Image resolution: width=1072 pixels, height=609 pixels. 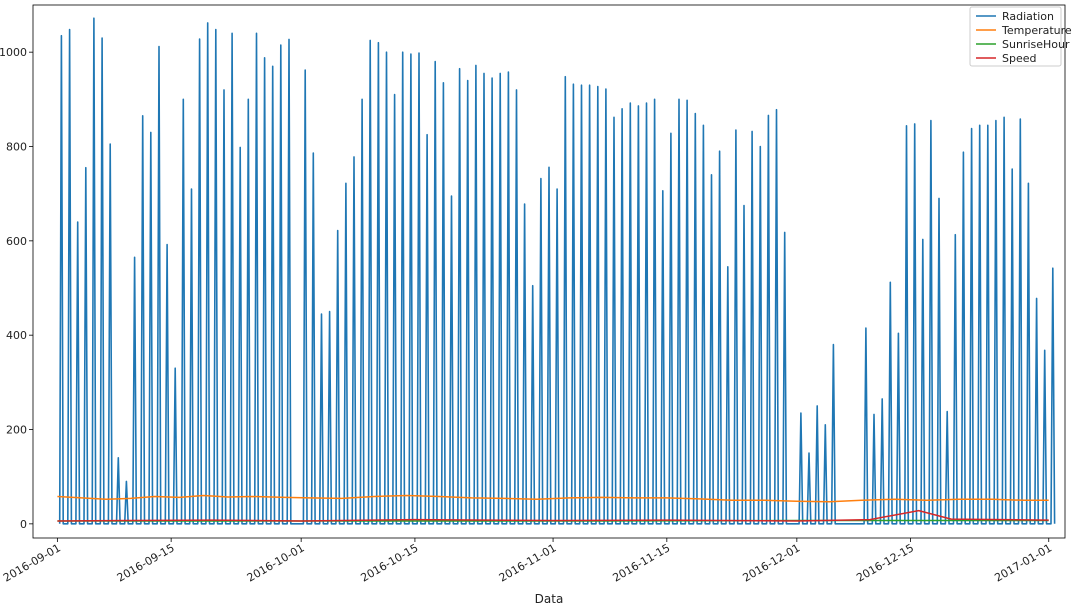 I want to click on y-tick-label: 600, so click(x=16, y=241).